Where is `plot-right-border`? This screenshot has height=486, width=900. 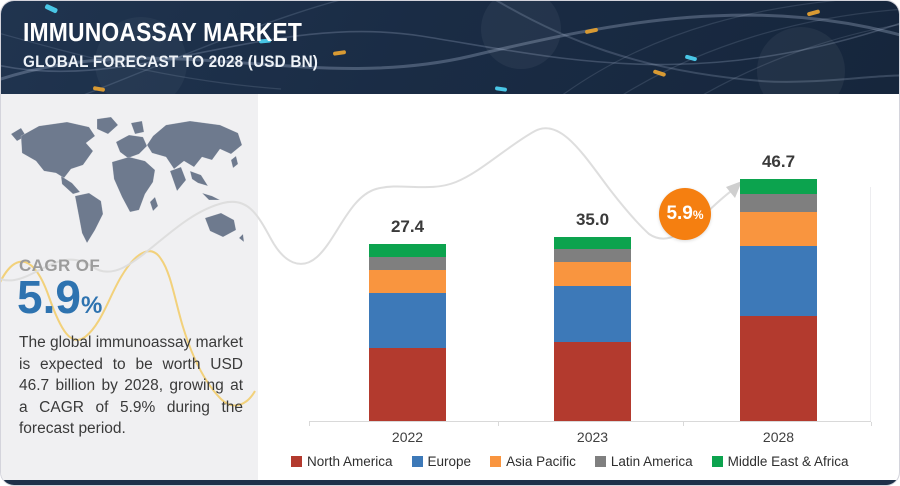 plot-right-border is located at coordinates (870, 304).